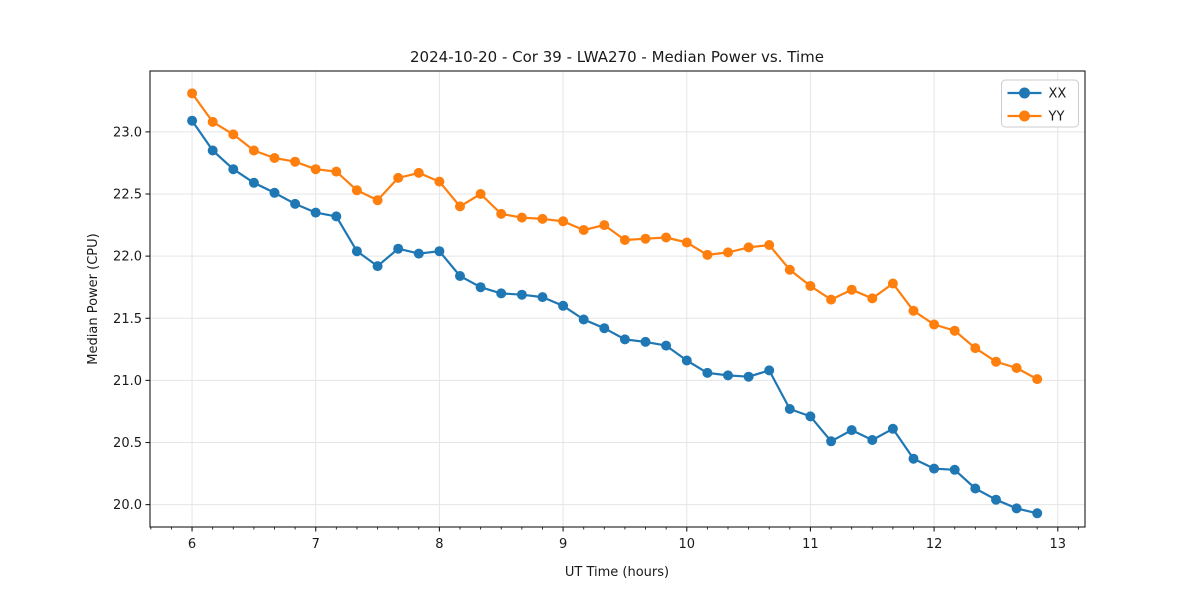 This screenshot has height=604, width=1200. Describe the element at coordinates (686, 544) in the screenshot. I see `x-tick-label: 10` at that location.